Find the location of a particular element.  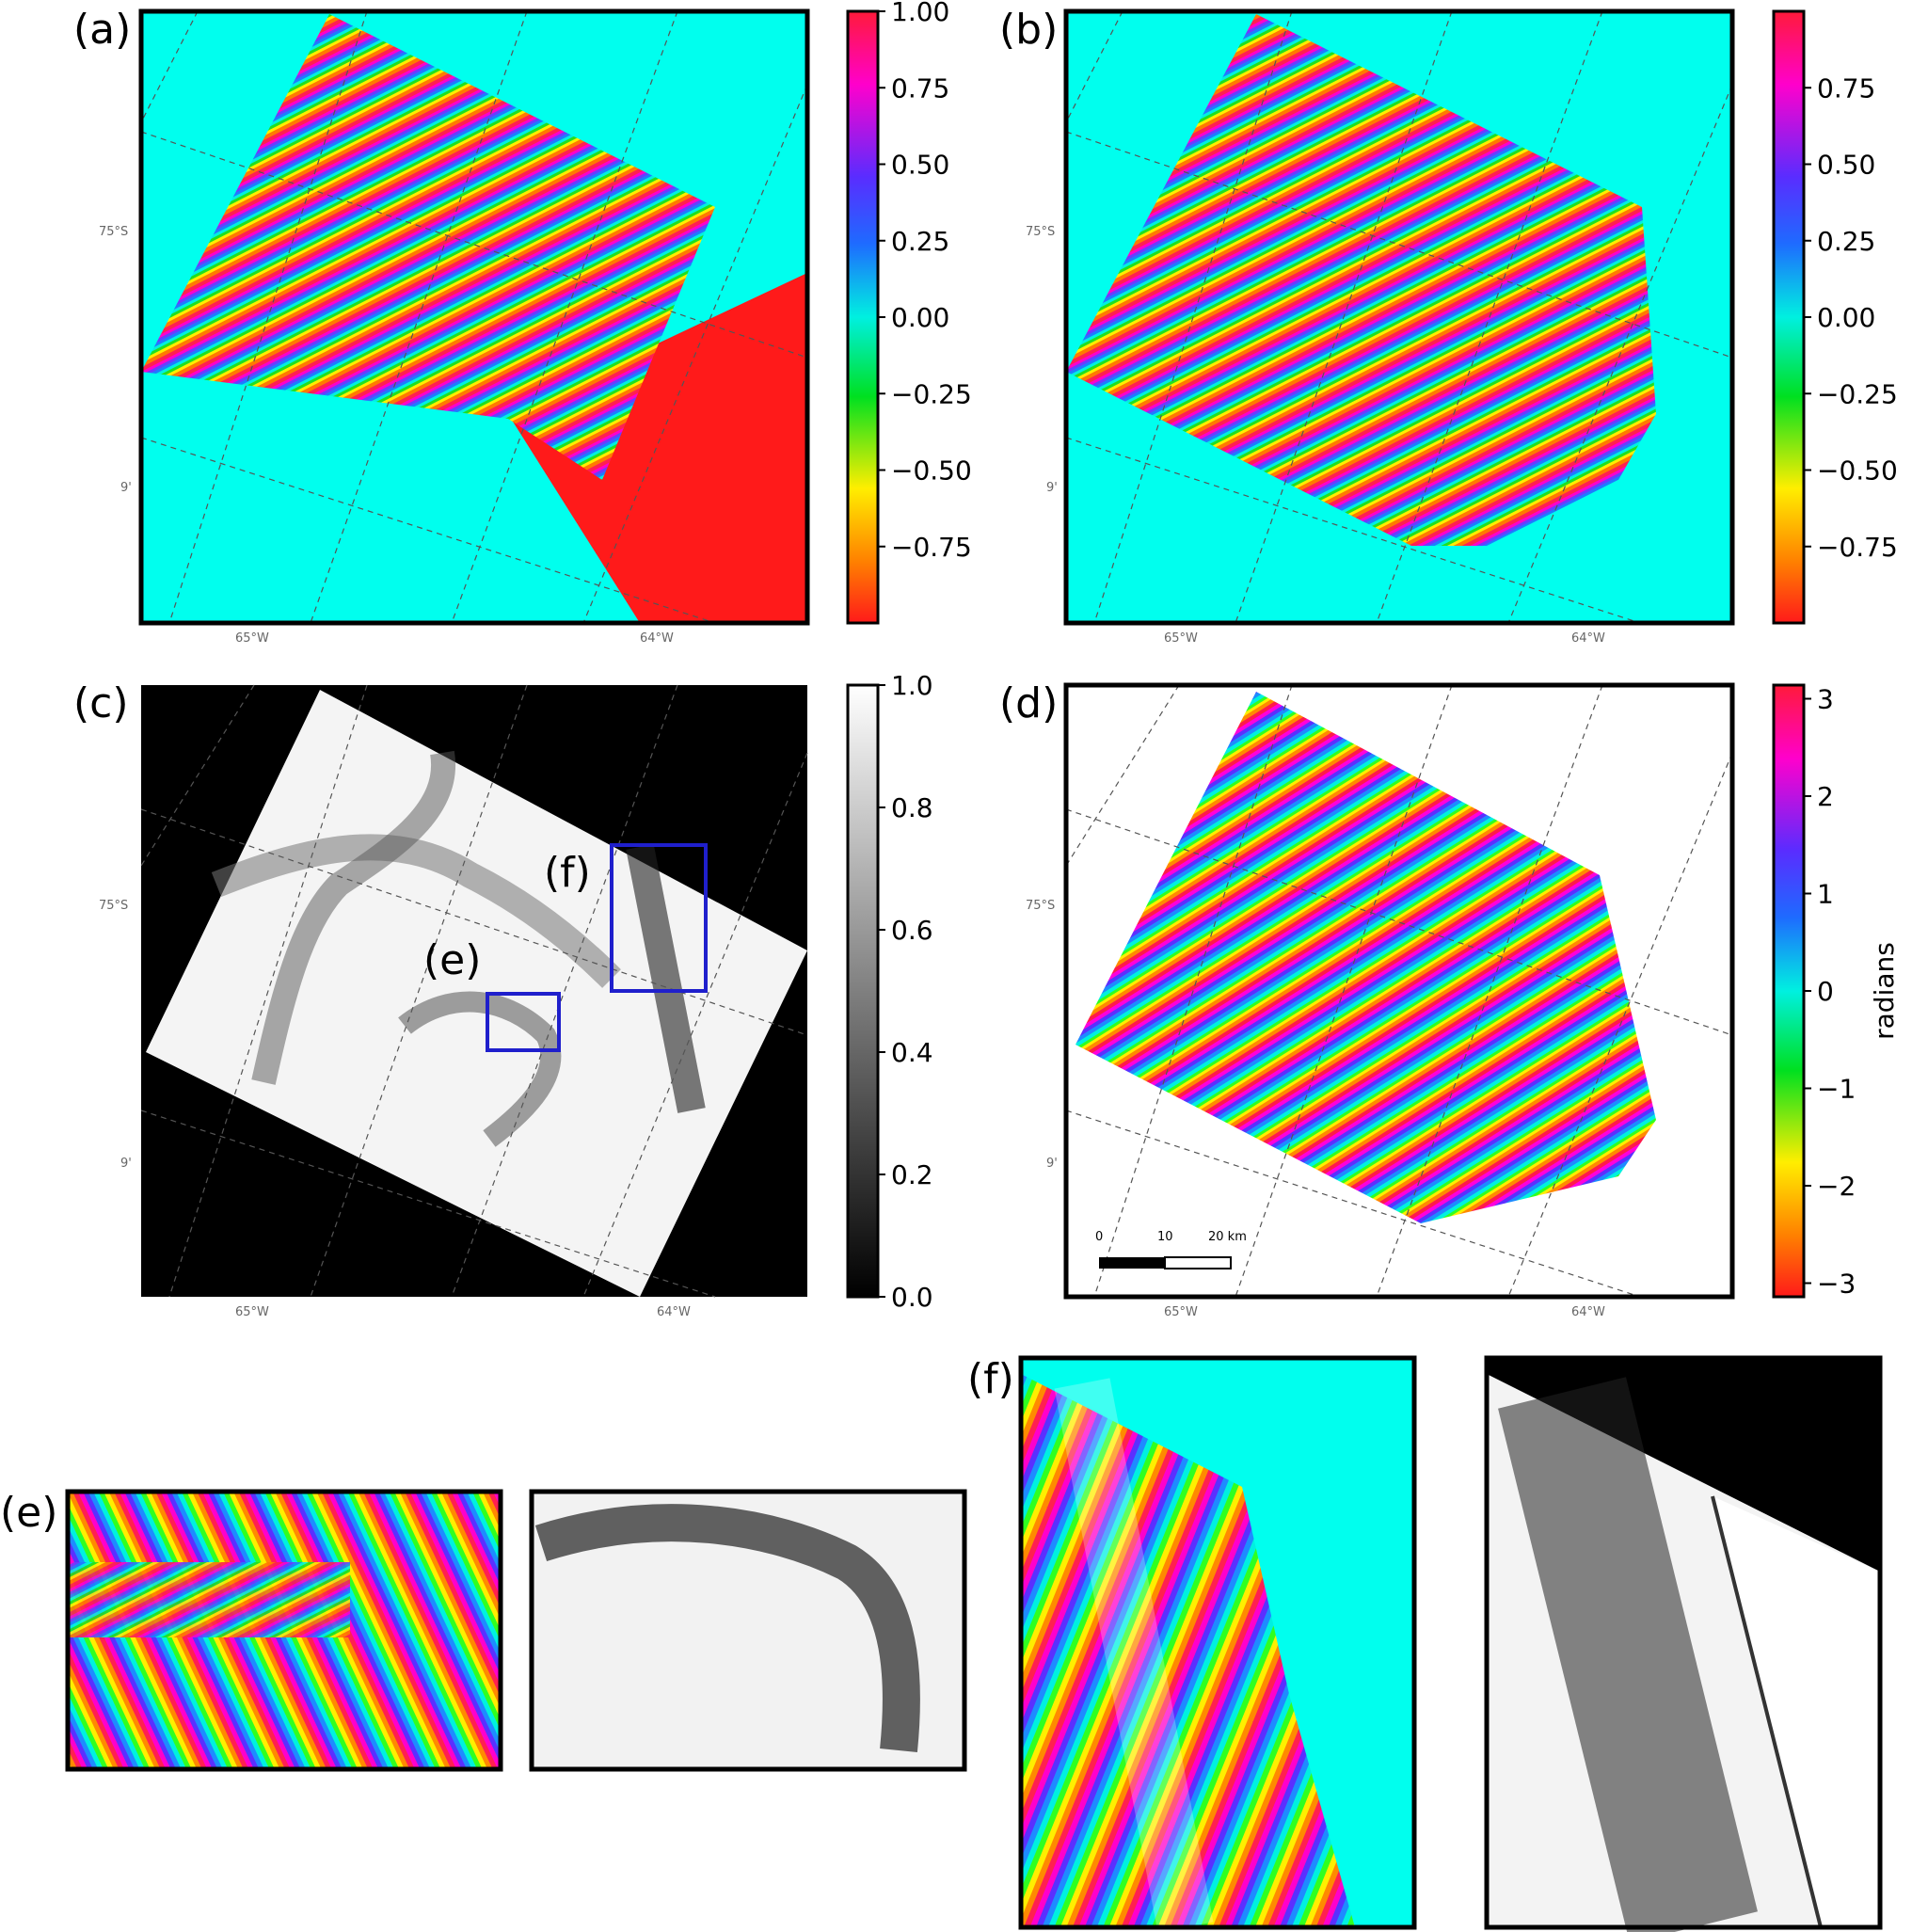

box-e-label: (e) is located at coordinates (452, 960).